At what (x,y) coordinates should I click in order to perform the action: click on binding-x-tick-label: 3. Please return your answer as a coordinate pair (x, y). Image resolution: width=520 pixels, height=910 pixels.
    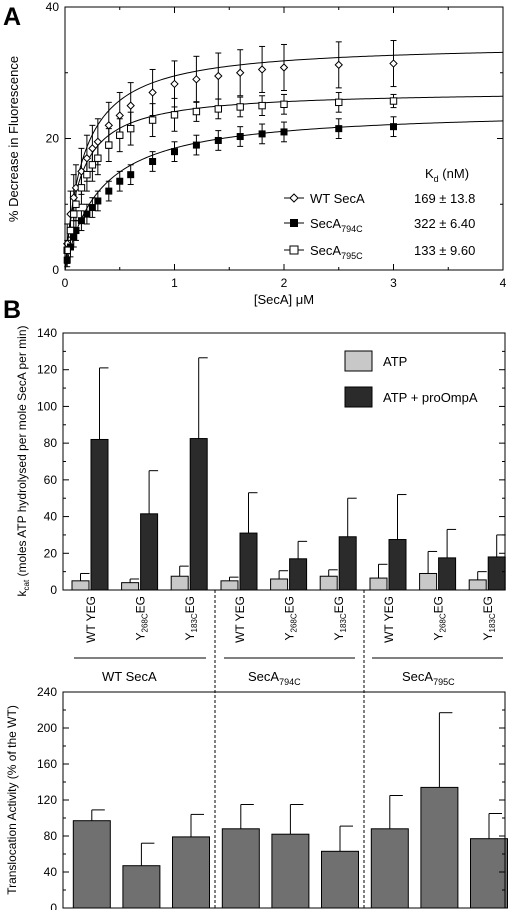
    Looking at the image, I should click on (393, 283).